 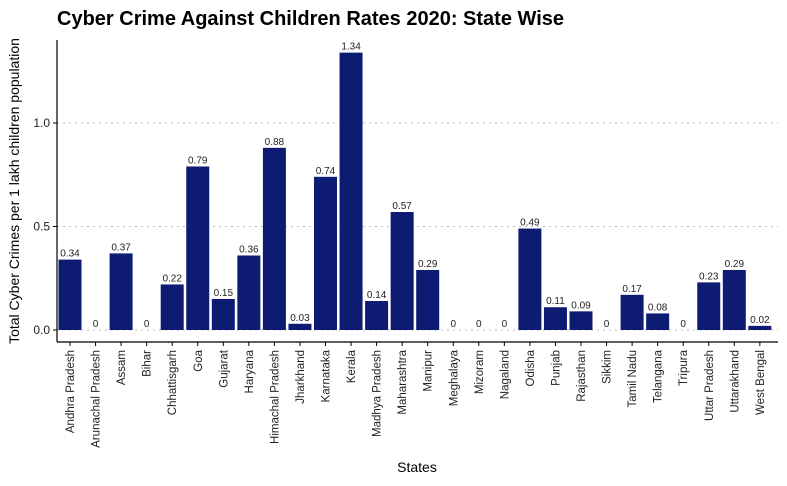 What do you see at coordinates (429, 371) in the screenshot?
I see `x-tick-label: Manipur` at bounding box center [429, 371].